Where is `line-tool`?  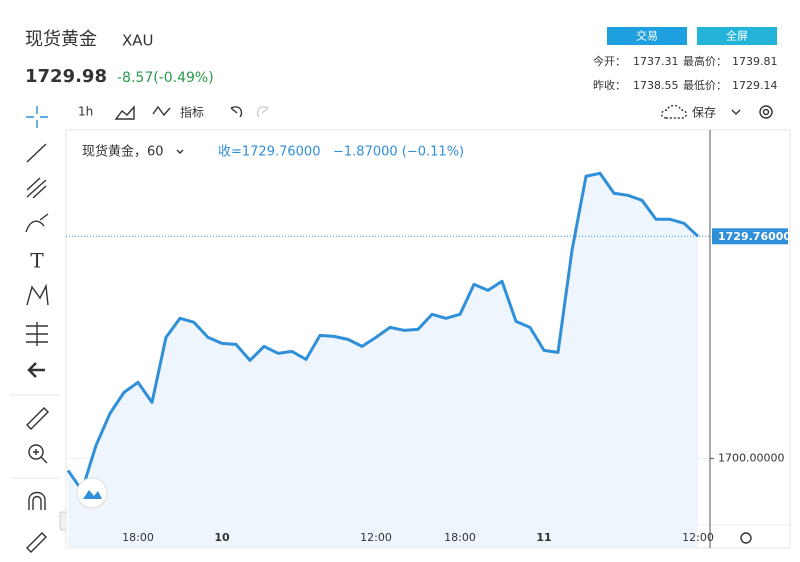 line-tool is located at coordinates (36, 153).